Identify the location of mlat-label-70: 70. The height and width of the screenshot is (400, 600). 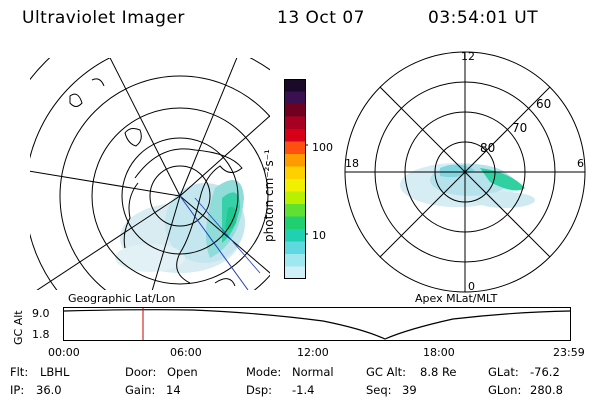
(519, 128).